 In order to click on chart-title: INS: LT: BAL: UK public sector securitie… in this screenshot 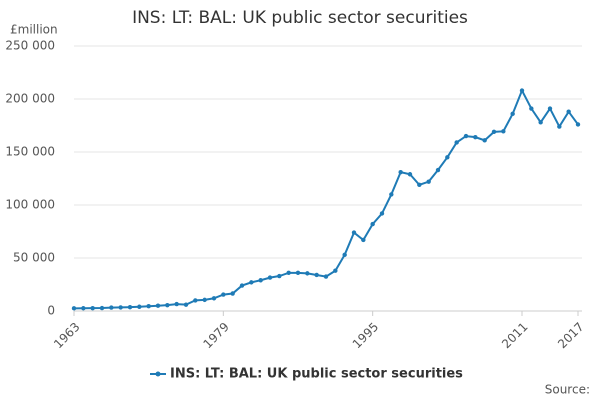, I will do `click(300, 18)`.